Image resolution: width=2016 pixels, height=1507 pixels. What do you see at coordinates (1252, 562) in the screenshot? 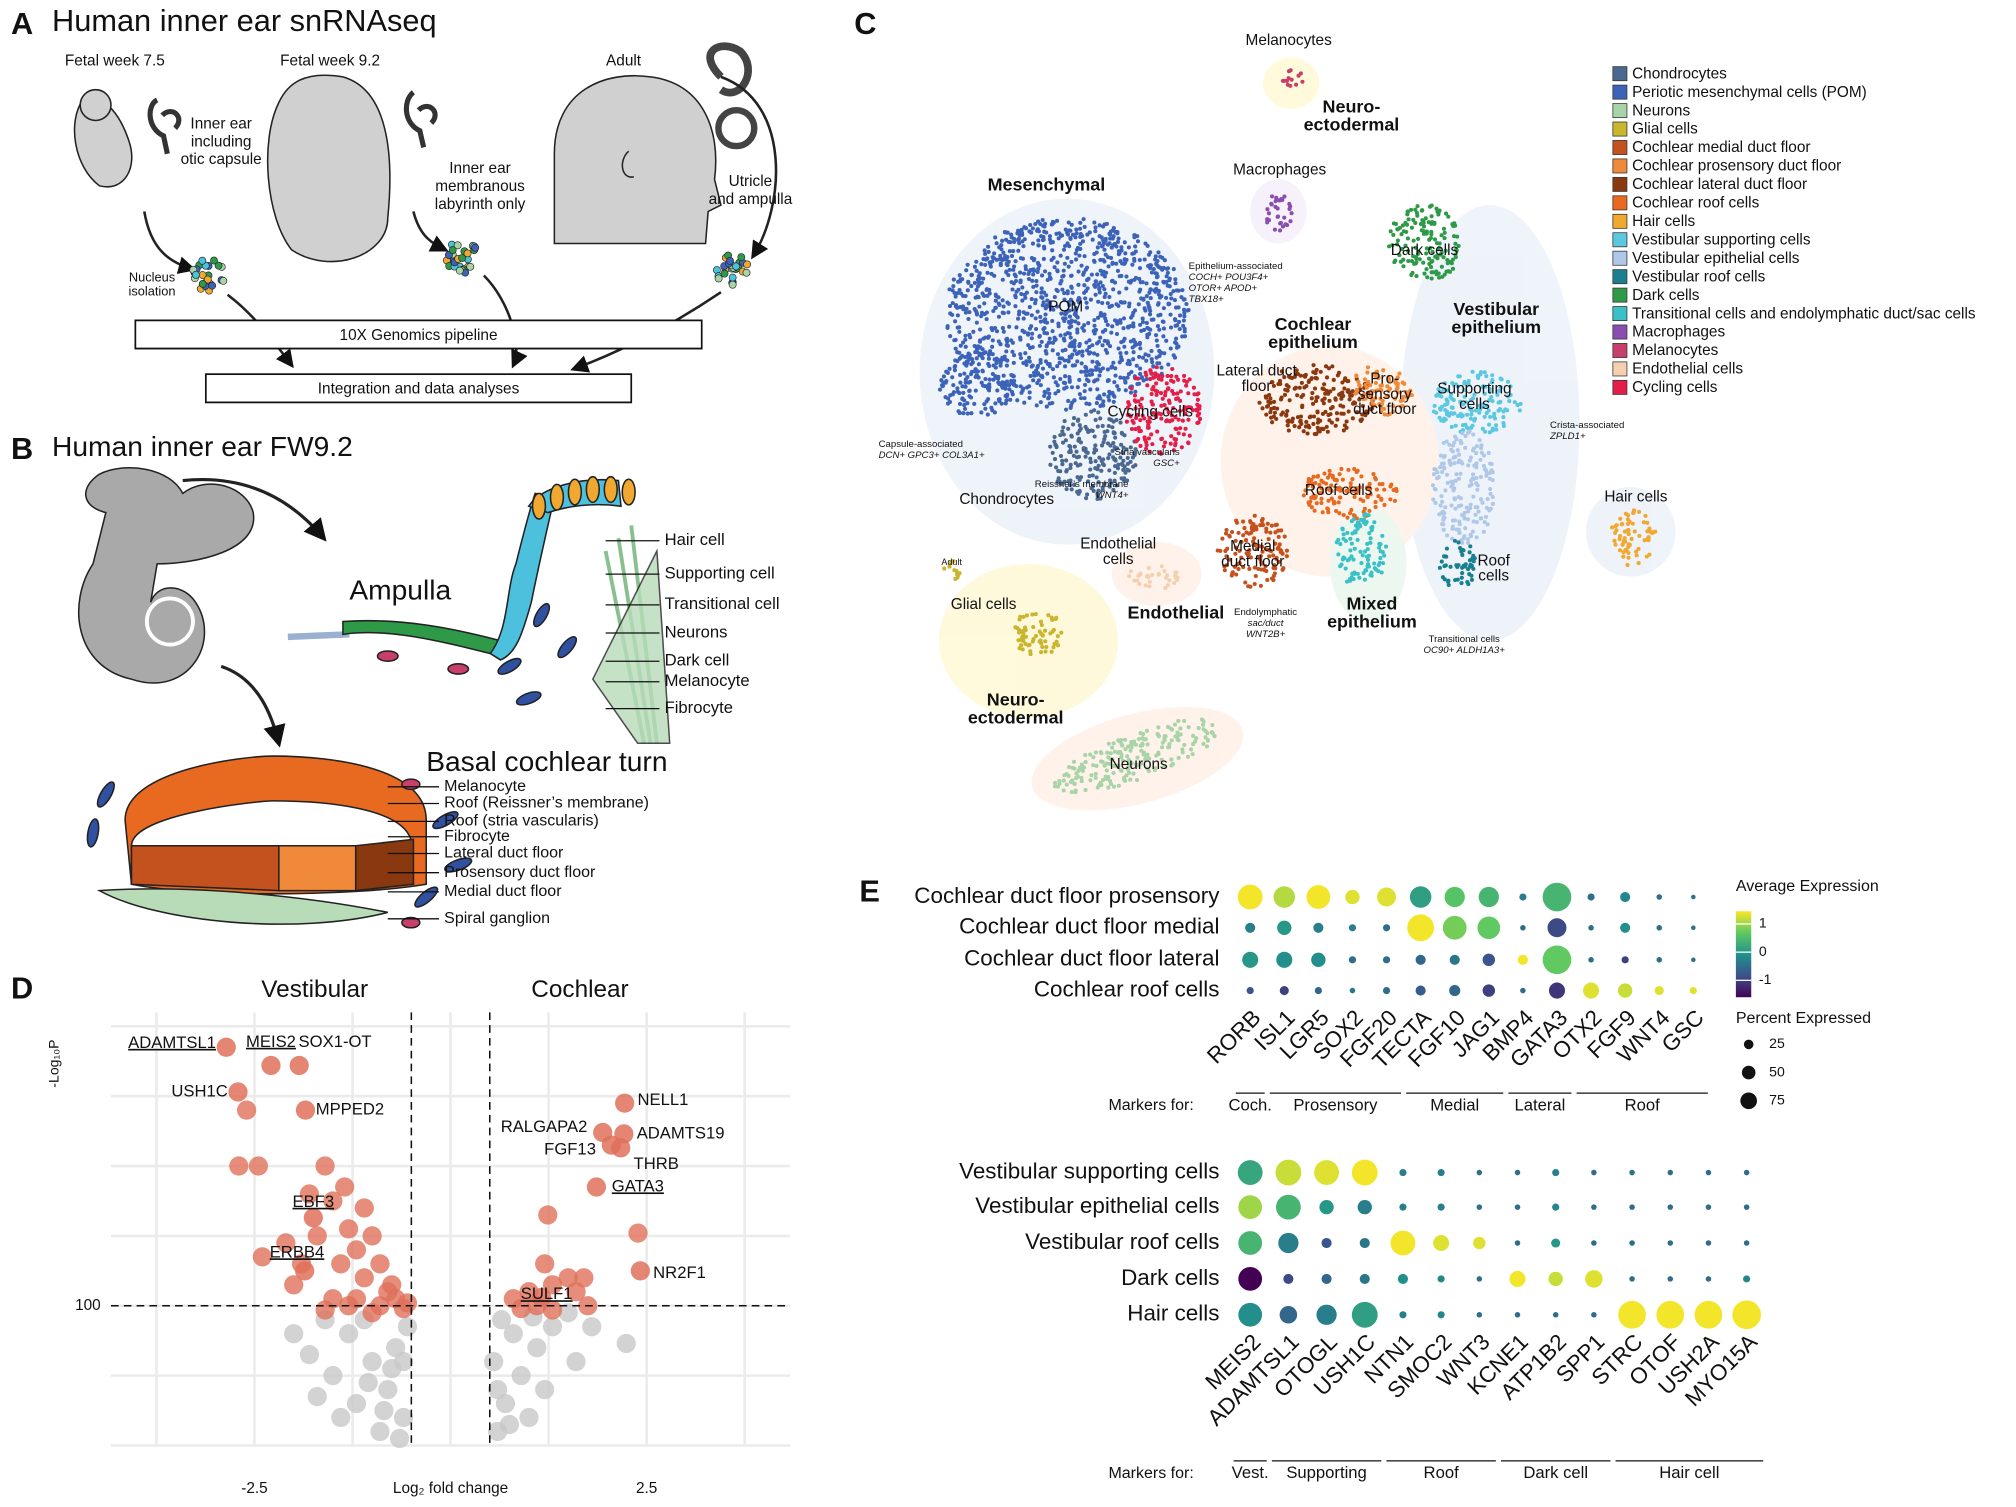
I see `cluster-label: duct floor` at bounding box center [1252, 562].